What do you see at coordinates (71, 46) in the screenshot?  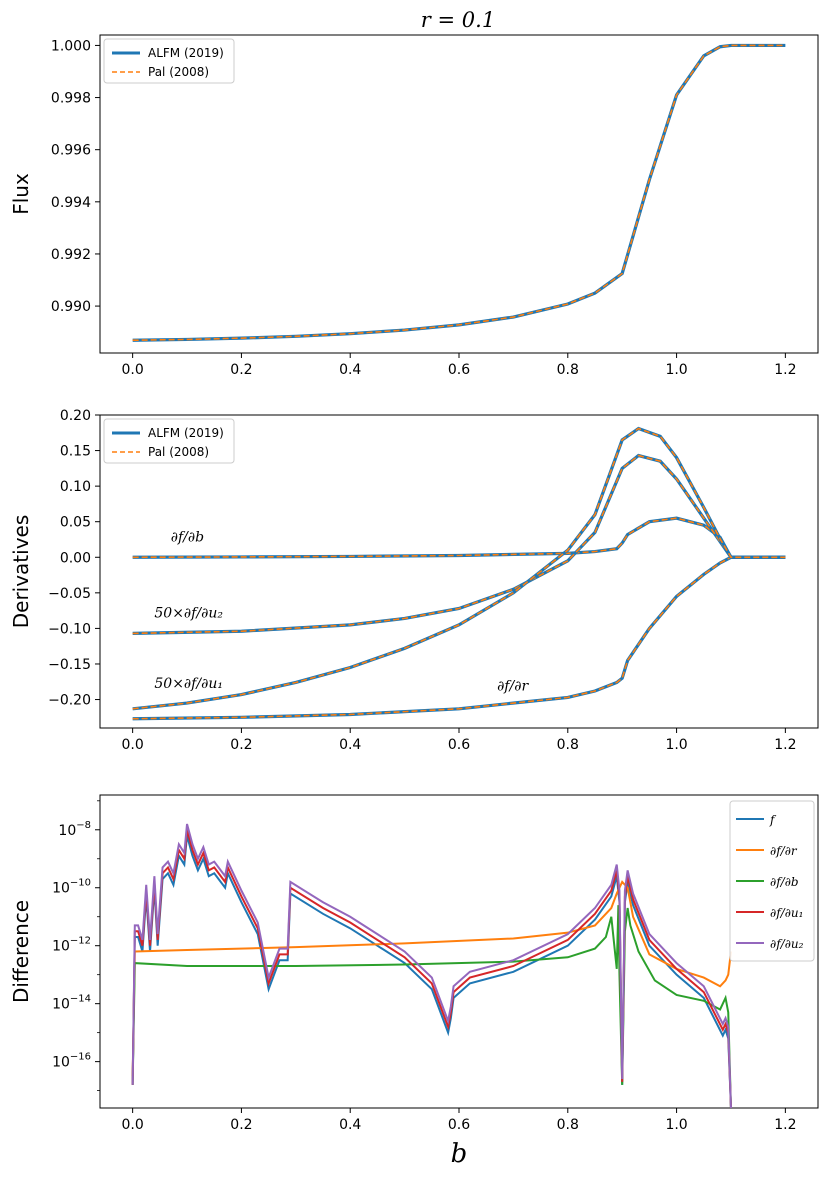 I see `y-tick-label: 1.000` at bounding box center [71, 46].